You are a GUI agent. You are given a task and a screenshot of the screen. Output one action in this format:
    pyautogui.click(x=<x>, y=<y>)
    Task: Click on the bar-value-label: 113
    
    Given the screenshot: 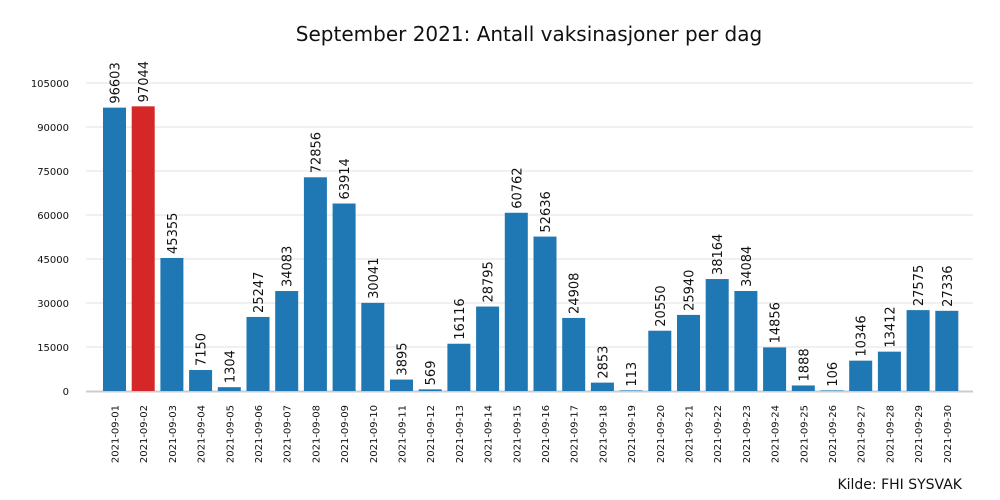 What is the action you would take?
    pyautogui.click(x=632, y=374)
    